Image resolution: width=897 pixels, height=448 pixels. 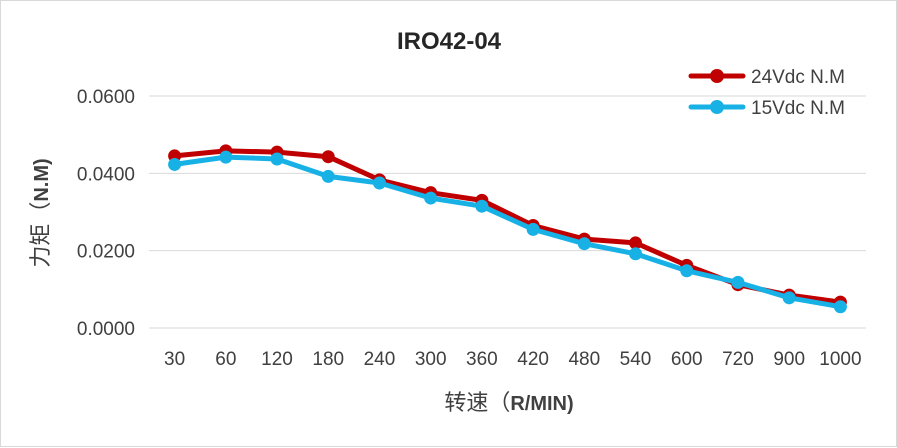 I want to click on x-axis-label: 转速（R/MIN), so click(x=508, y=403).